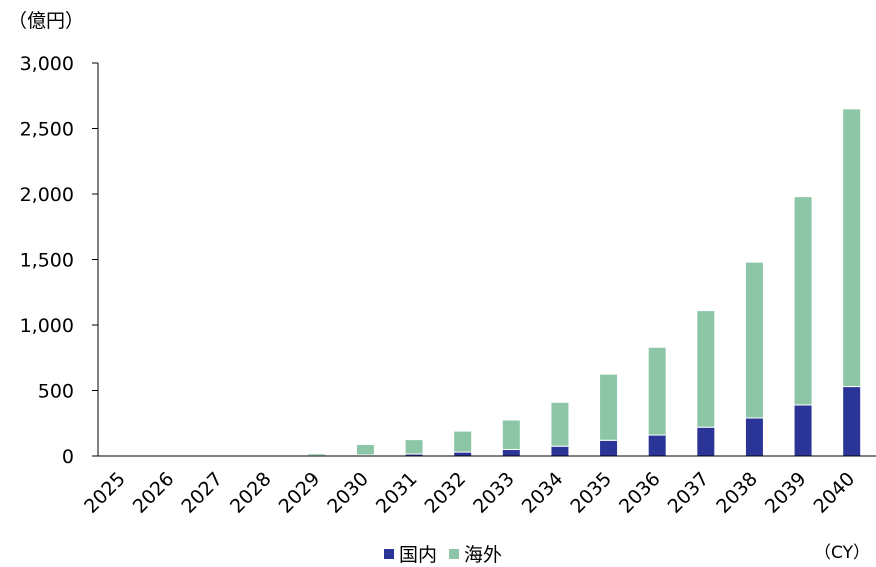  I want to click on y-axis: 0 500 1,000 1,500 2,000 2,500 3,000, so click(59, 260).